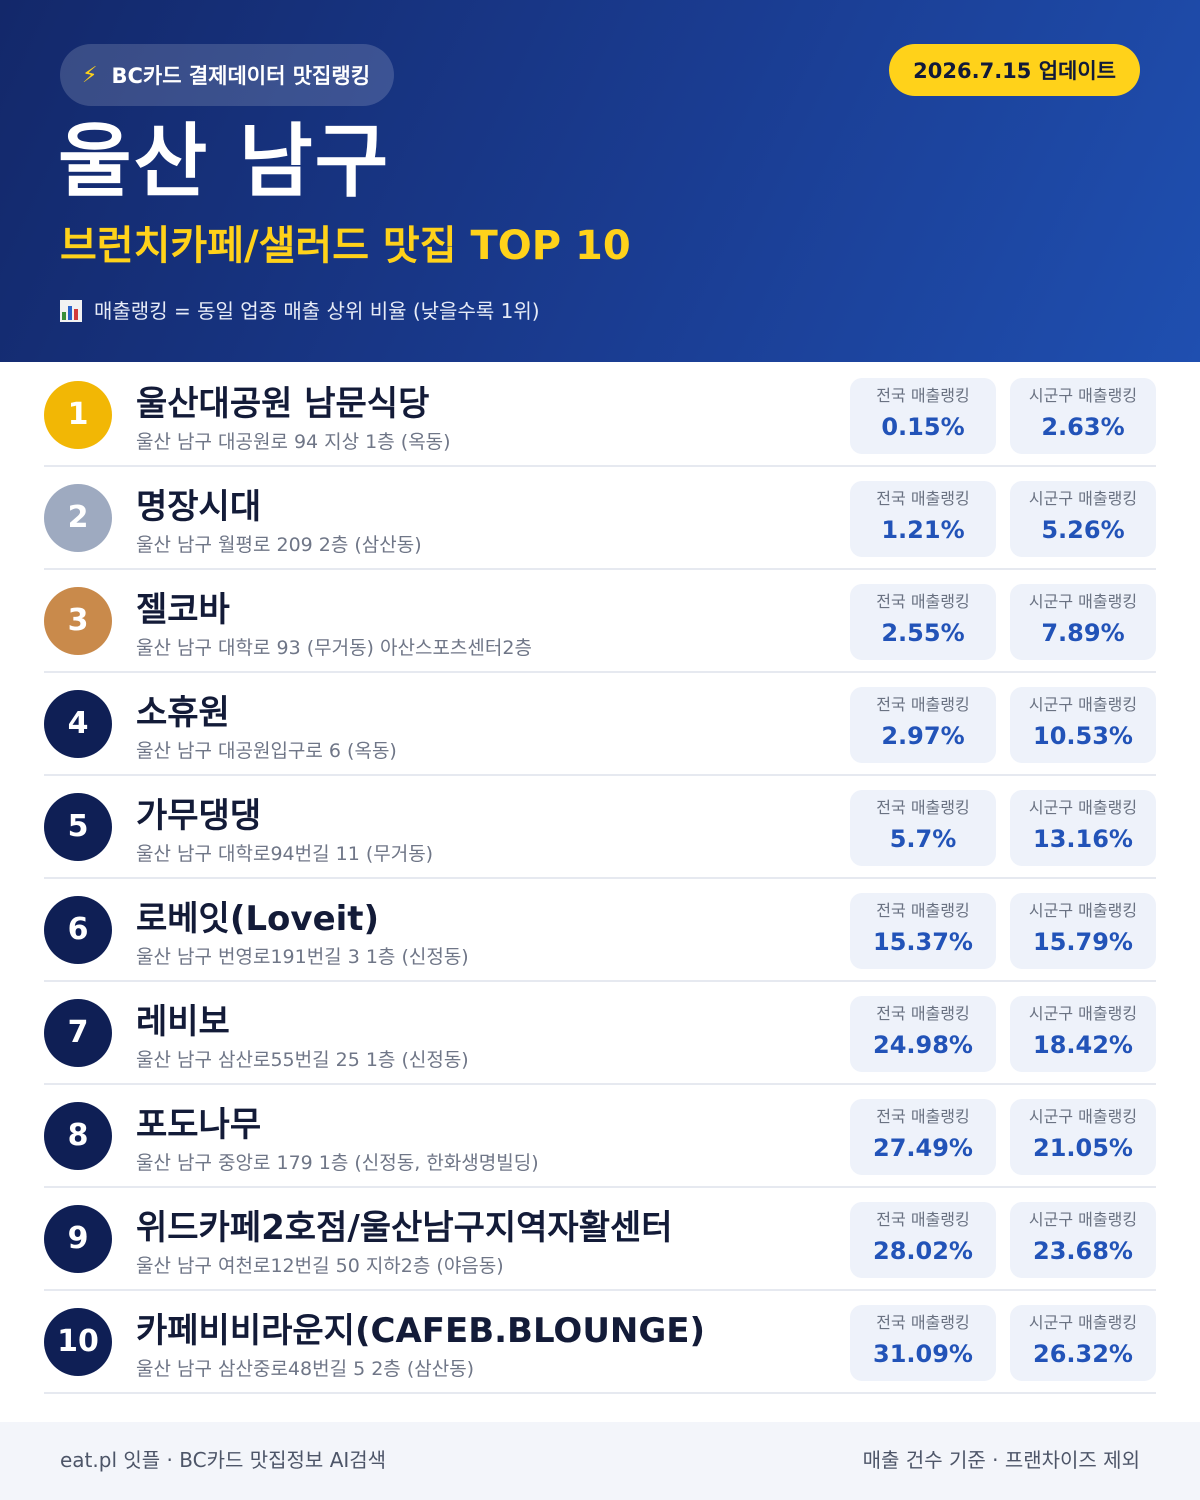  What do you see at coordinates (224, 161) in the screenshot?
I see `page-title: 울산 남구` at bounding box center [224, 161].